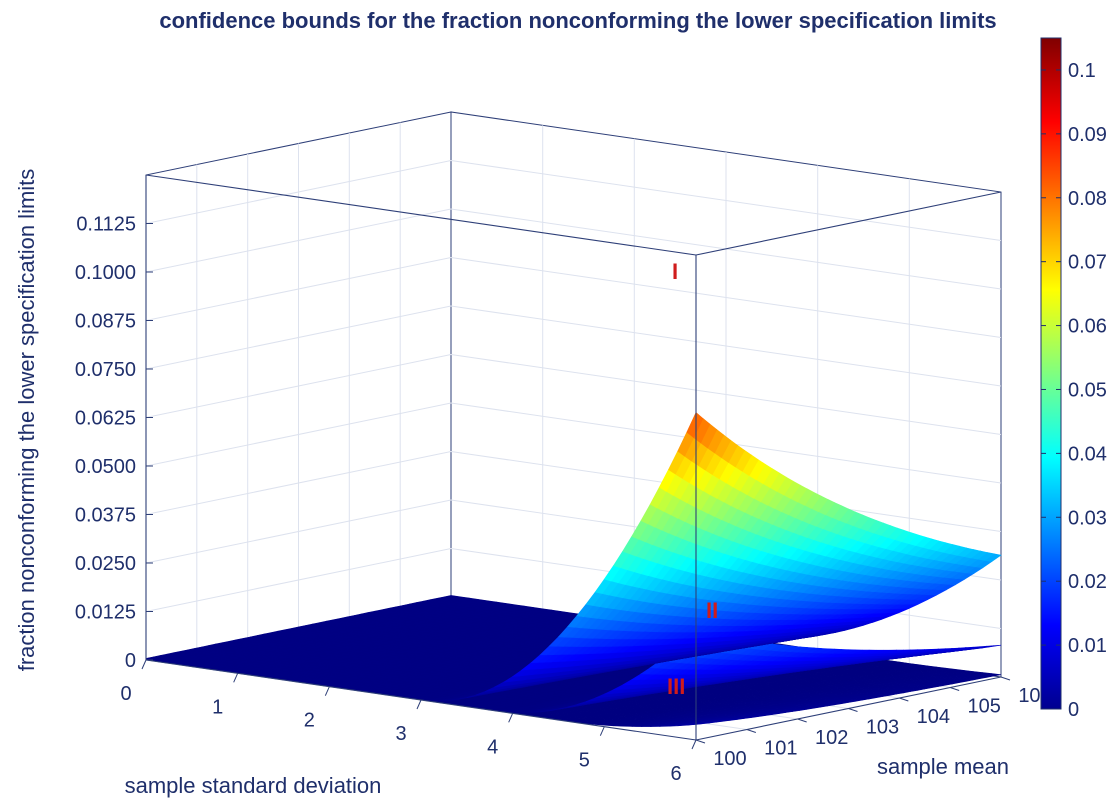  I want to click on surface-patch, so click(694, 724).